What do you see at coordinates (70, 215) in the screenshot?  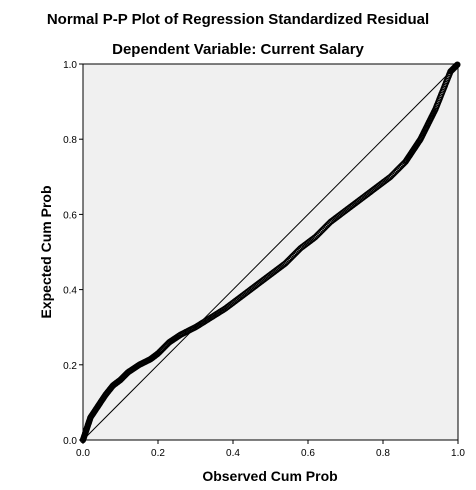 I see `y-tick-label: 0.6` at bounding box center [70, 215].